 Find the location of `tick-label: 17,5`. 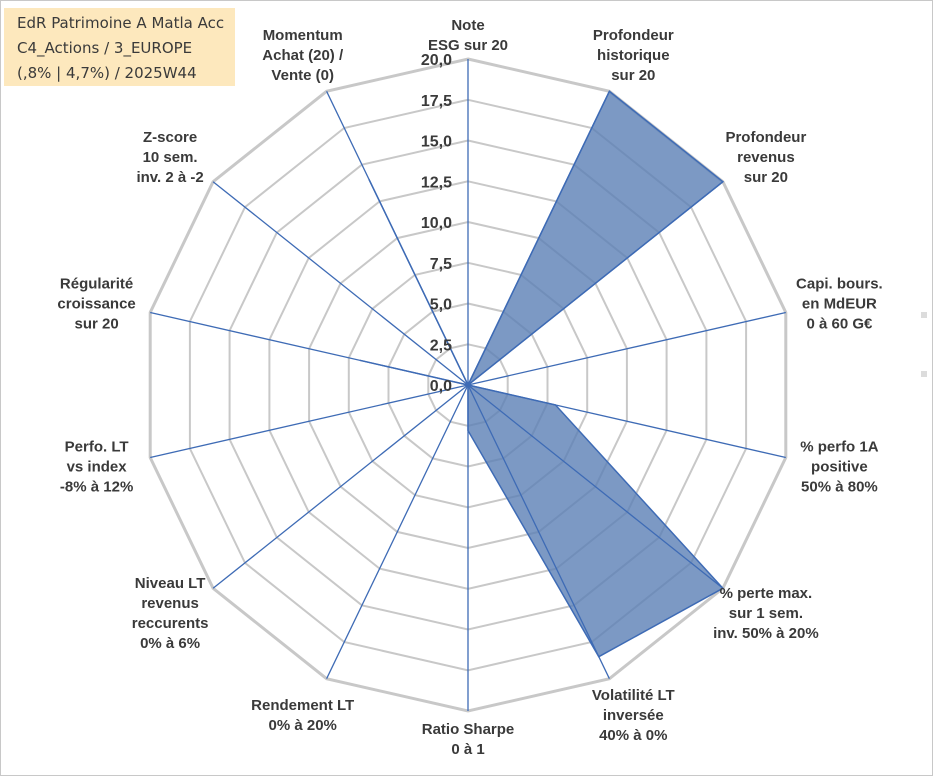

tick-label: 17,5 is located at coordinates (436, 101).